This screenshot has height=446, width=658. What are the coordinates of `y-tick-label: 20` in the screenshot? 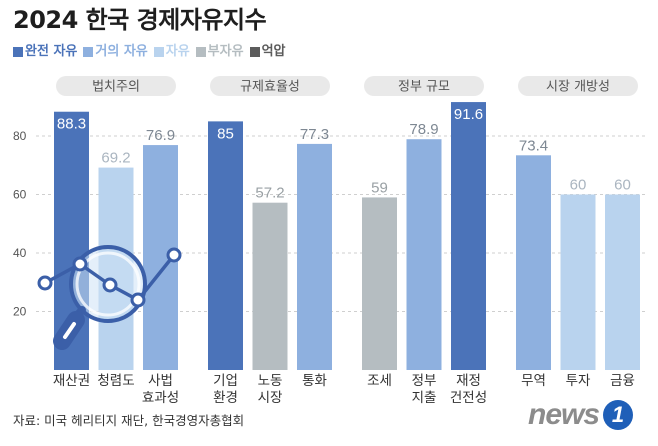 It's located at (20, 312).